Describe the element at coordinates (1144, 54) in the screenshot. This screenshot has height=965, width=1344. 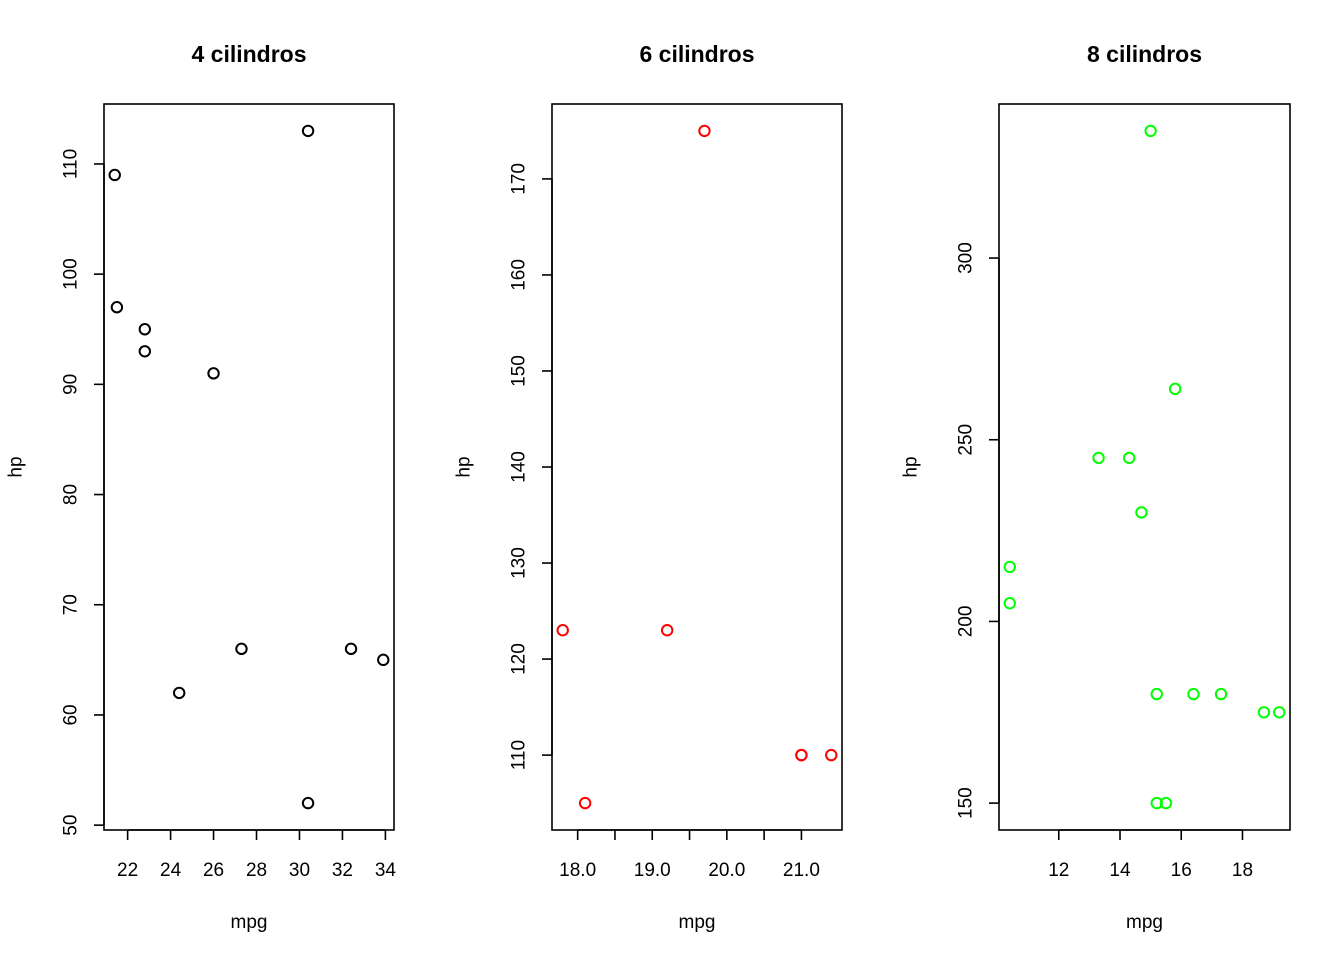
I see `panel-3-title: 8 cilindros` at that location.